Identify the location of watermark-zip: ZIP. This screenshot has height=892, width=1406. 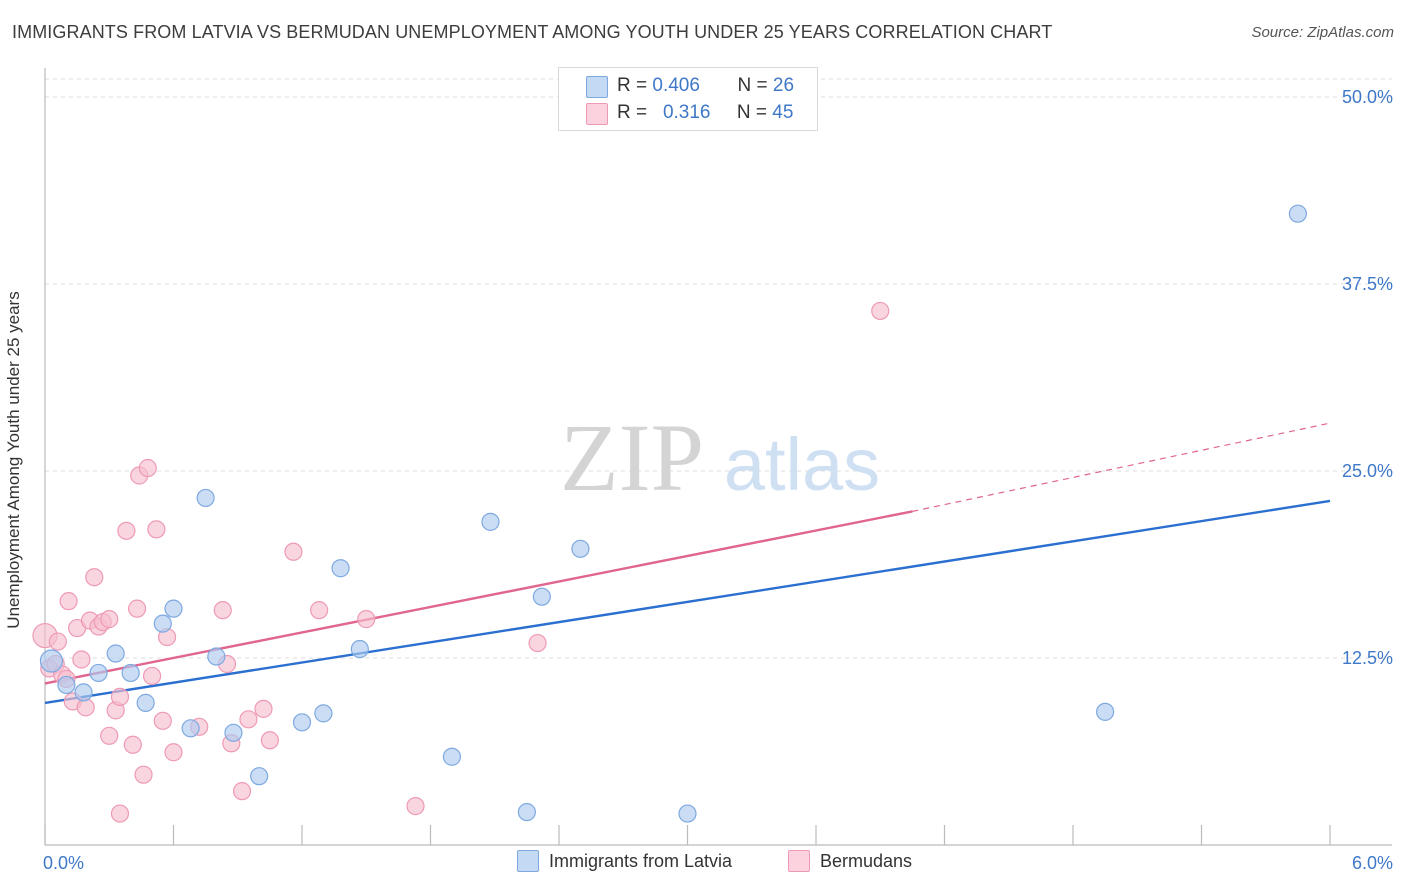
(632, 457).